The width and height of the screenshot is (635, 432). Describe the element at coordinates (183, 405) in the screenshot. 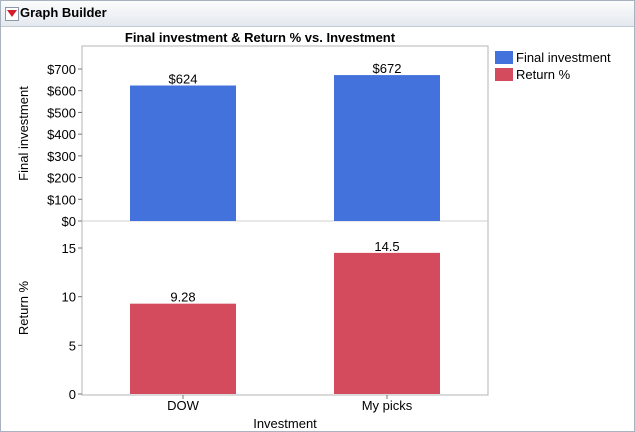

I see `x-tick-label: DOW` at that location.